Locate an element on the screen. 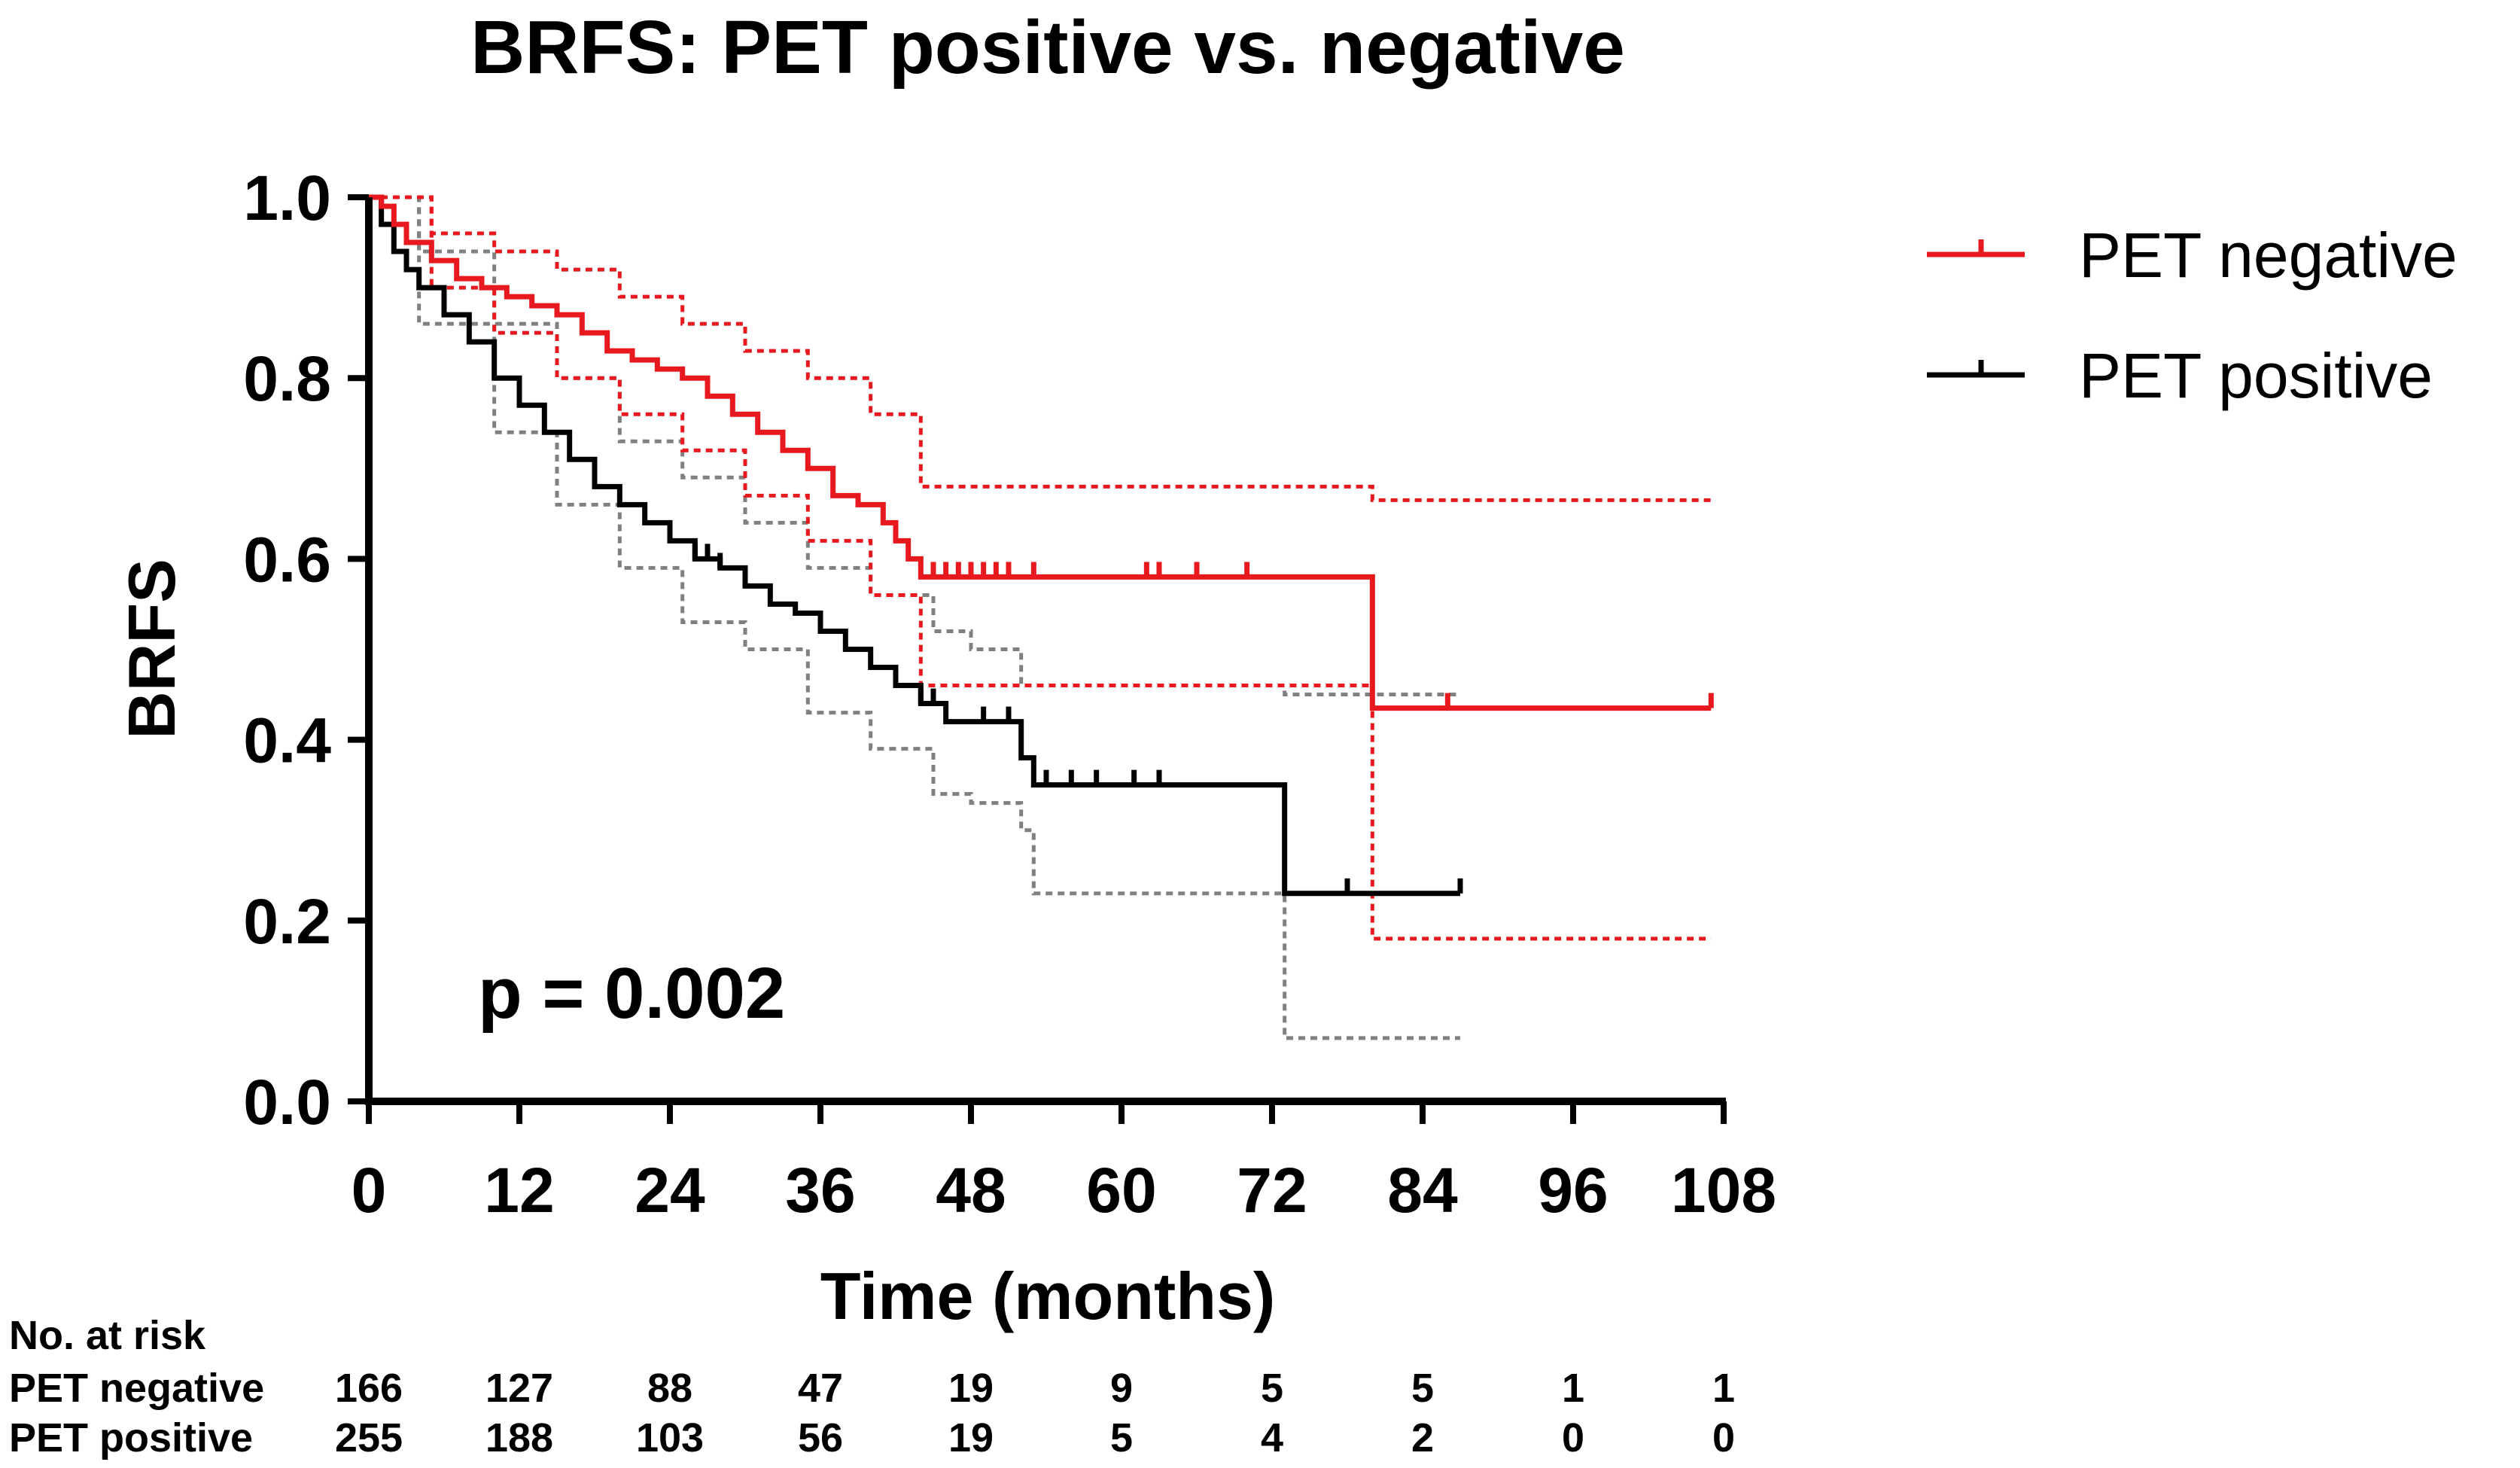 Image resolution: width=2520 pixels, height=1468 pixels. x-tick-label: 36 is located at coordinates (820, 1190).